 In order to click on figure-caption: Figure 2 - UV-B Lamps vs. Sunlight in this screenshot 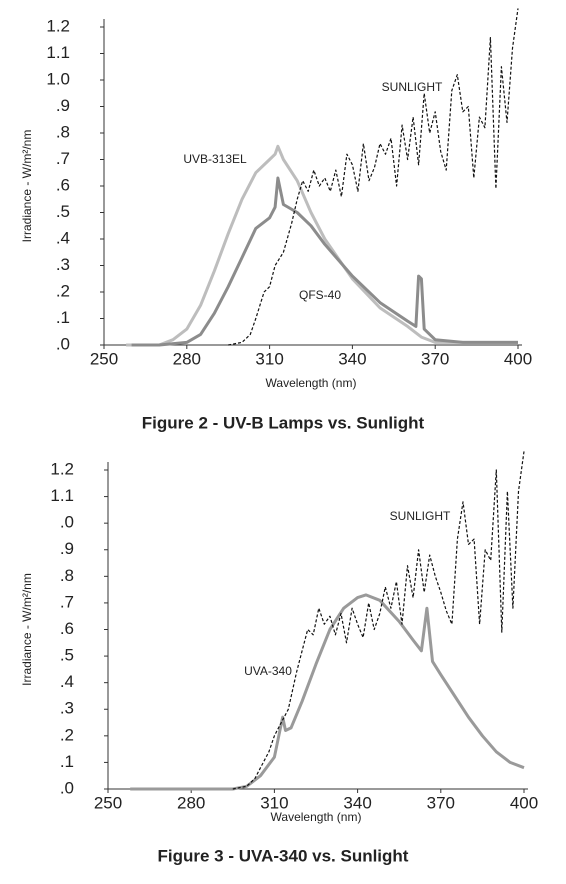, I will do `click(283, 422)`.